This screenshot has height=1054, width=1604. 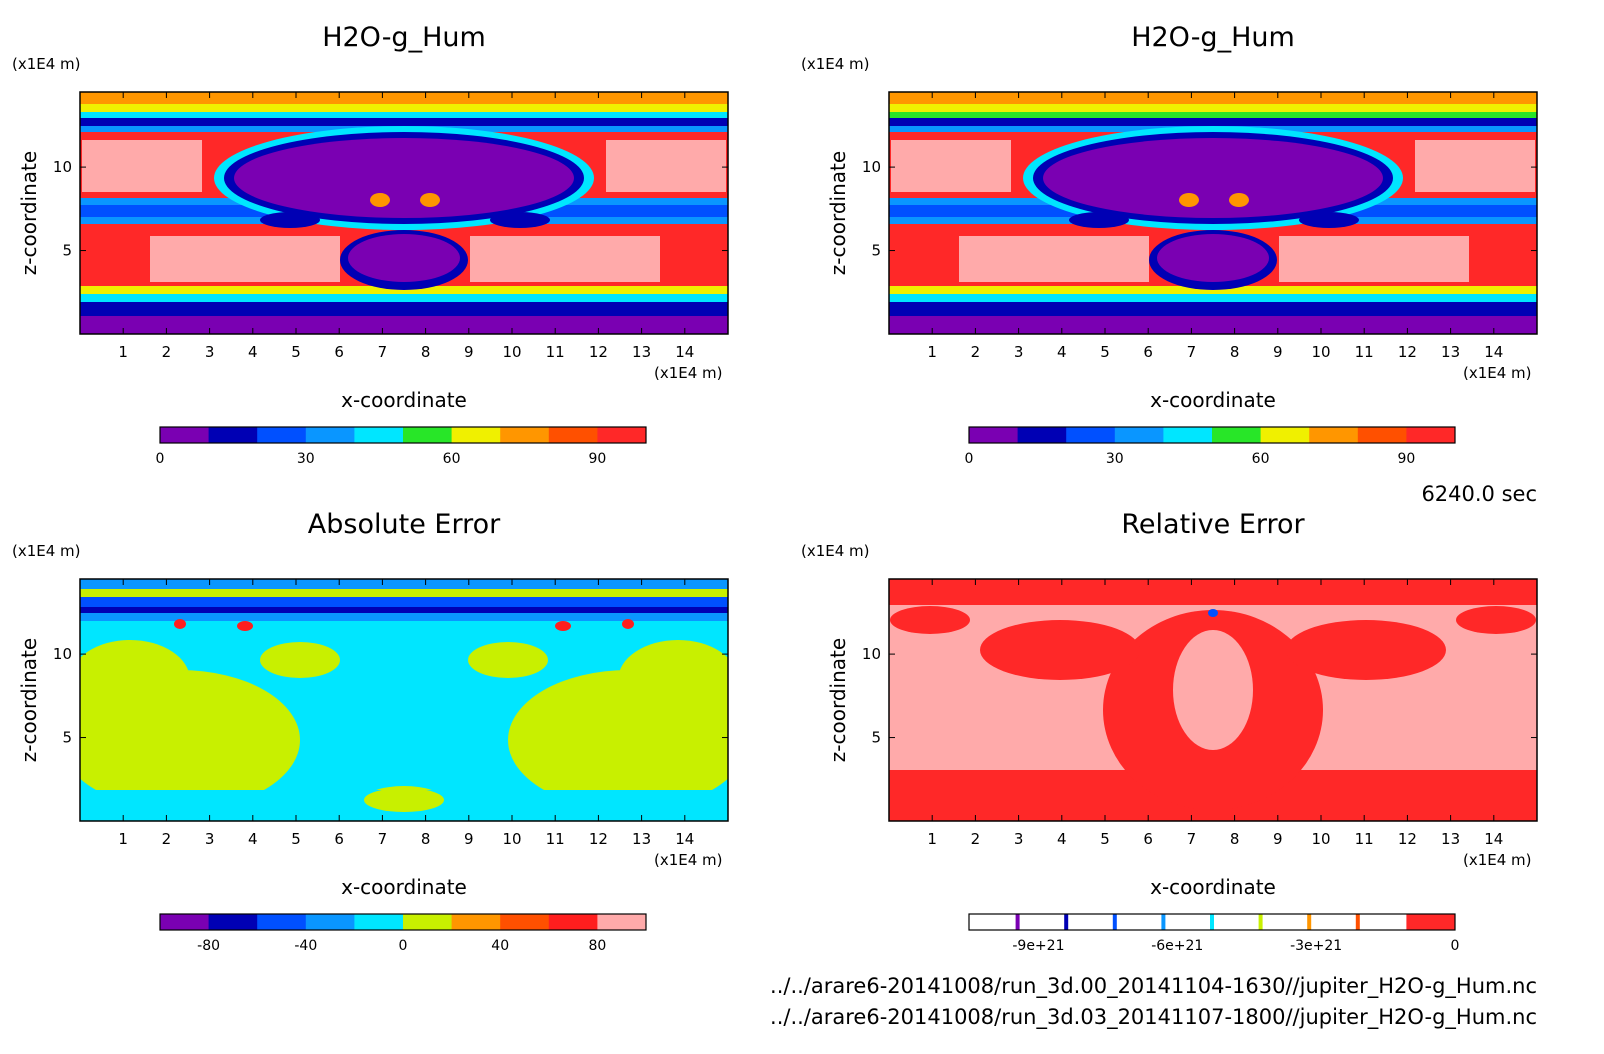 What do you see at coordinates (1115, 459) in the screenshot?
I see `colorbar-tick-label: 30` at bounding box center [1115, 459].